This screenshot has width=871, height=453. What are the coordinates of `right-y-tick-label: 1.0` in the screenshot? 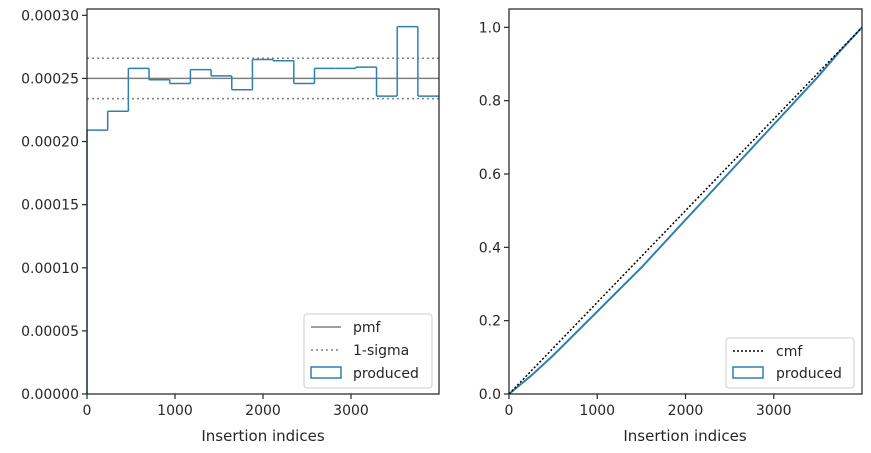 It's located at (490, 28).